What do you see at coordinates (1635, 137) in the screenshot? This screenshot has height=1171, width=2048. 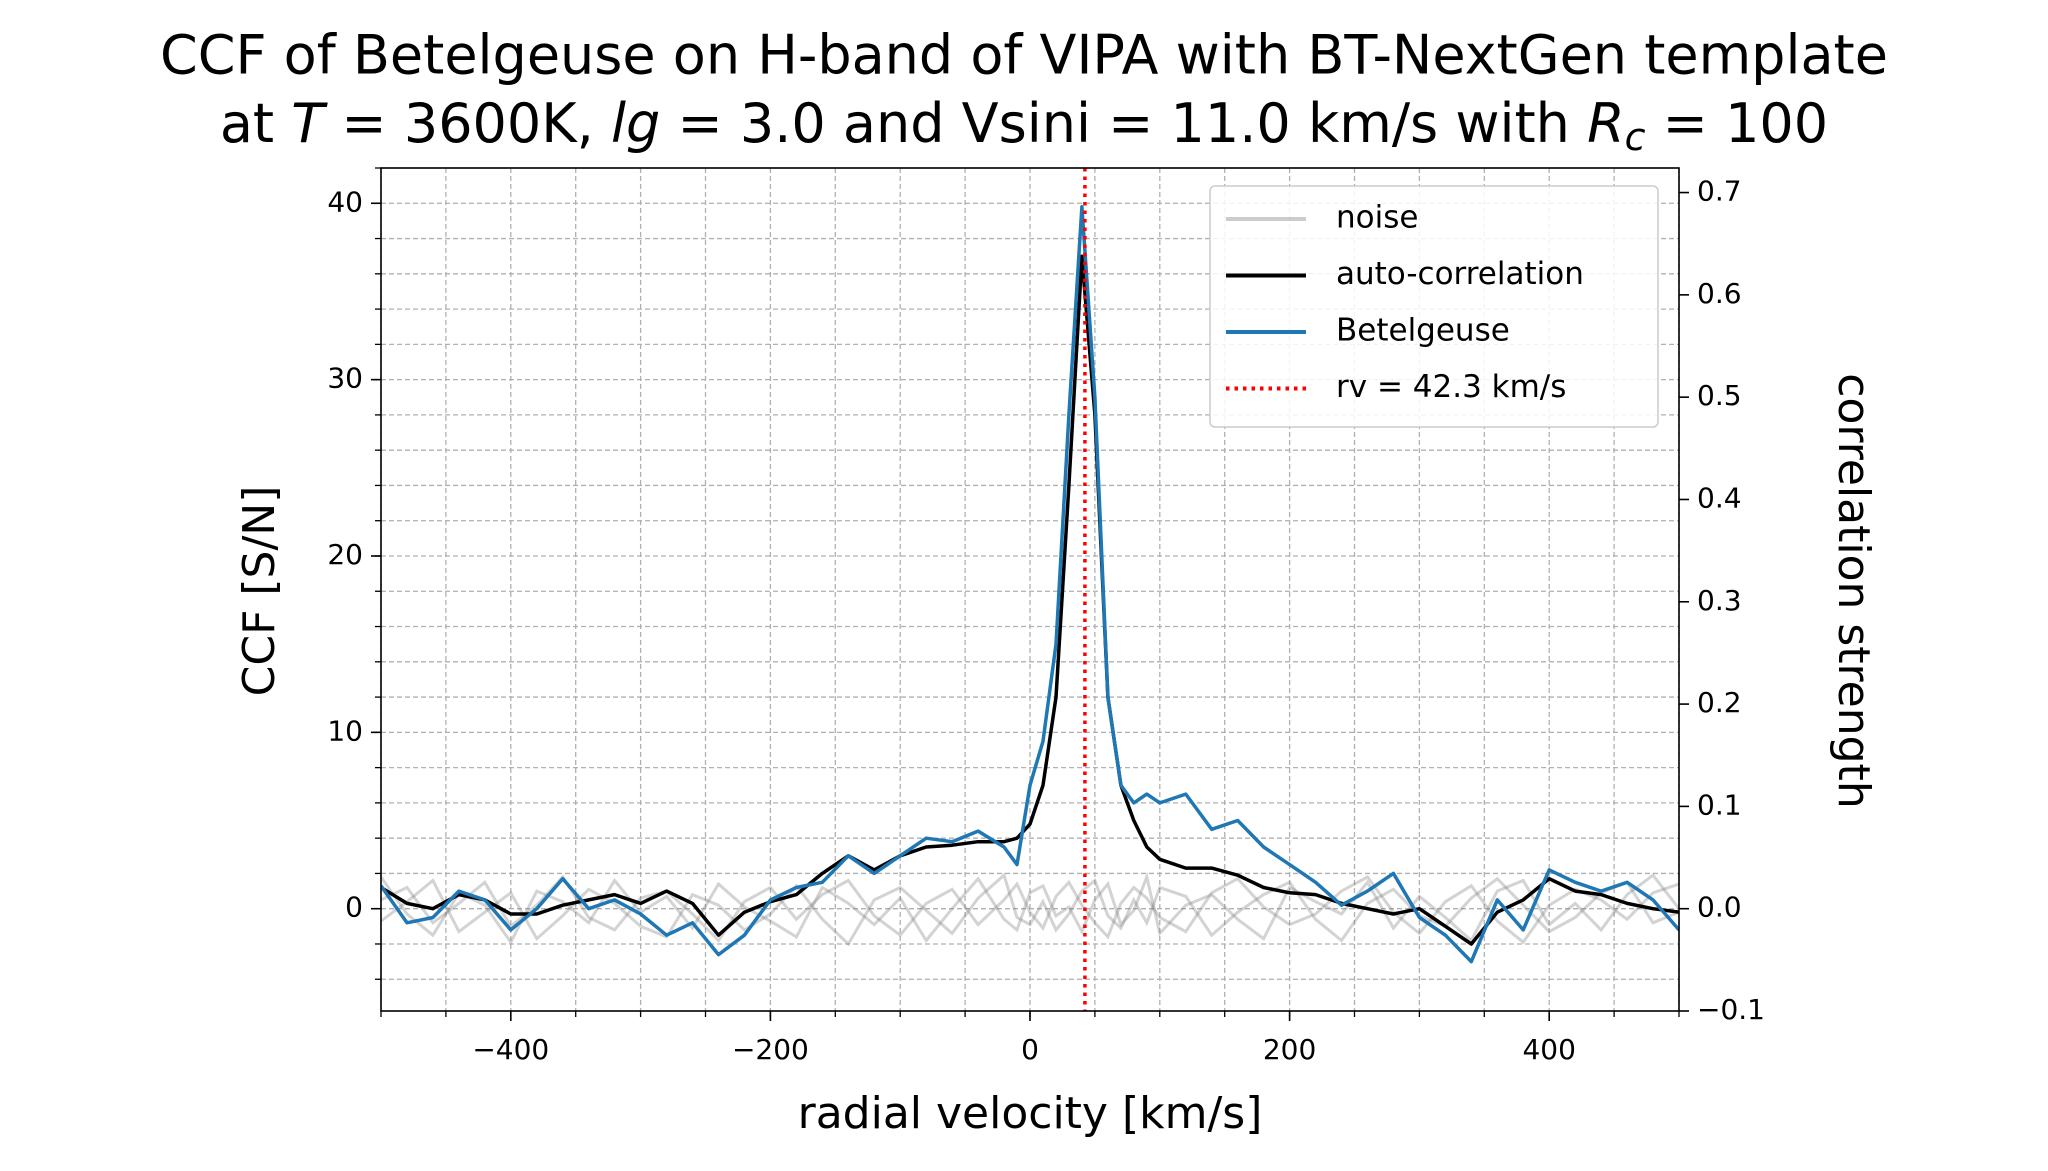 I see `title-segment: c` at bounding box center [1635, 137].